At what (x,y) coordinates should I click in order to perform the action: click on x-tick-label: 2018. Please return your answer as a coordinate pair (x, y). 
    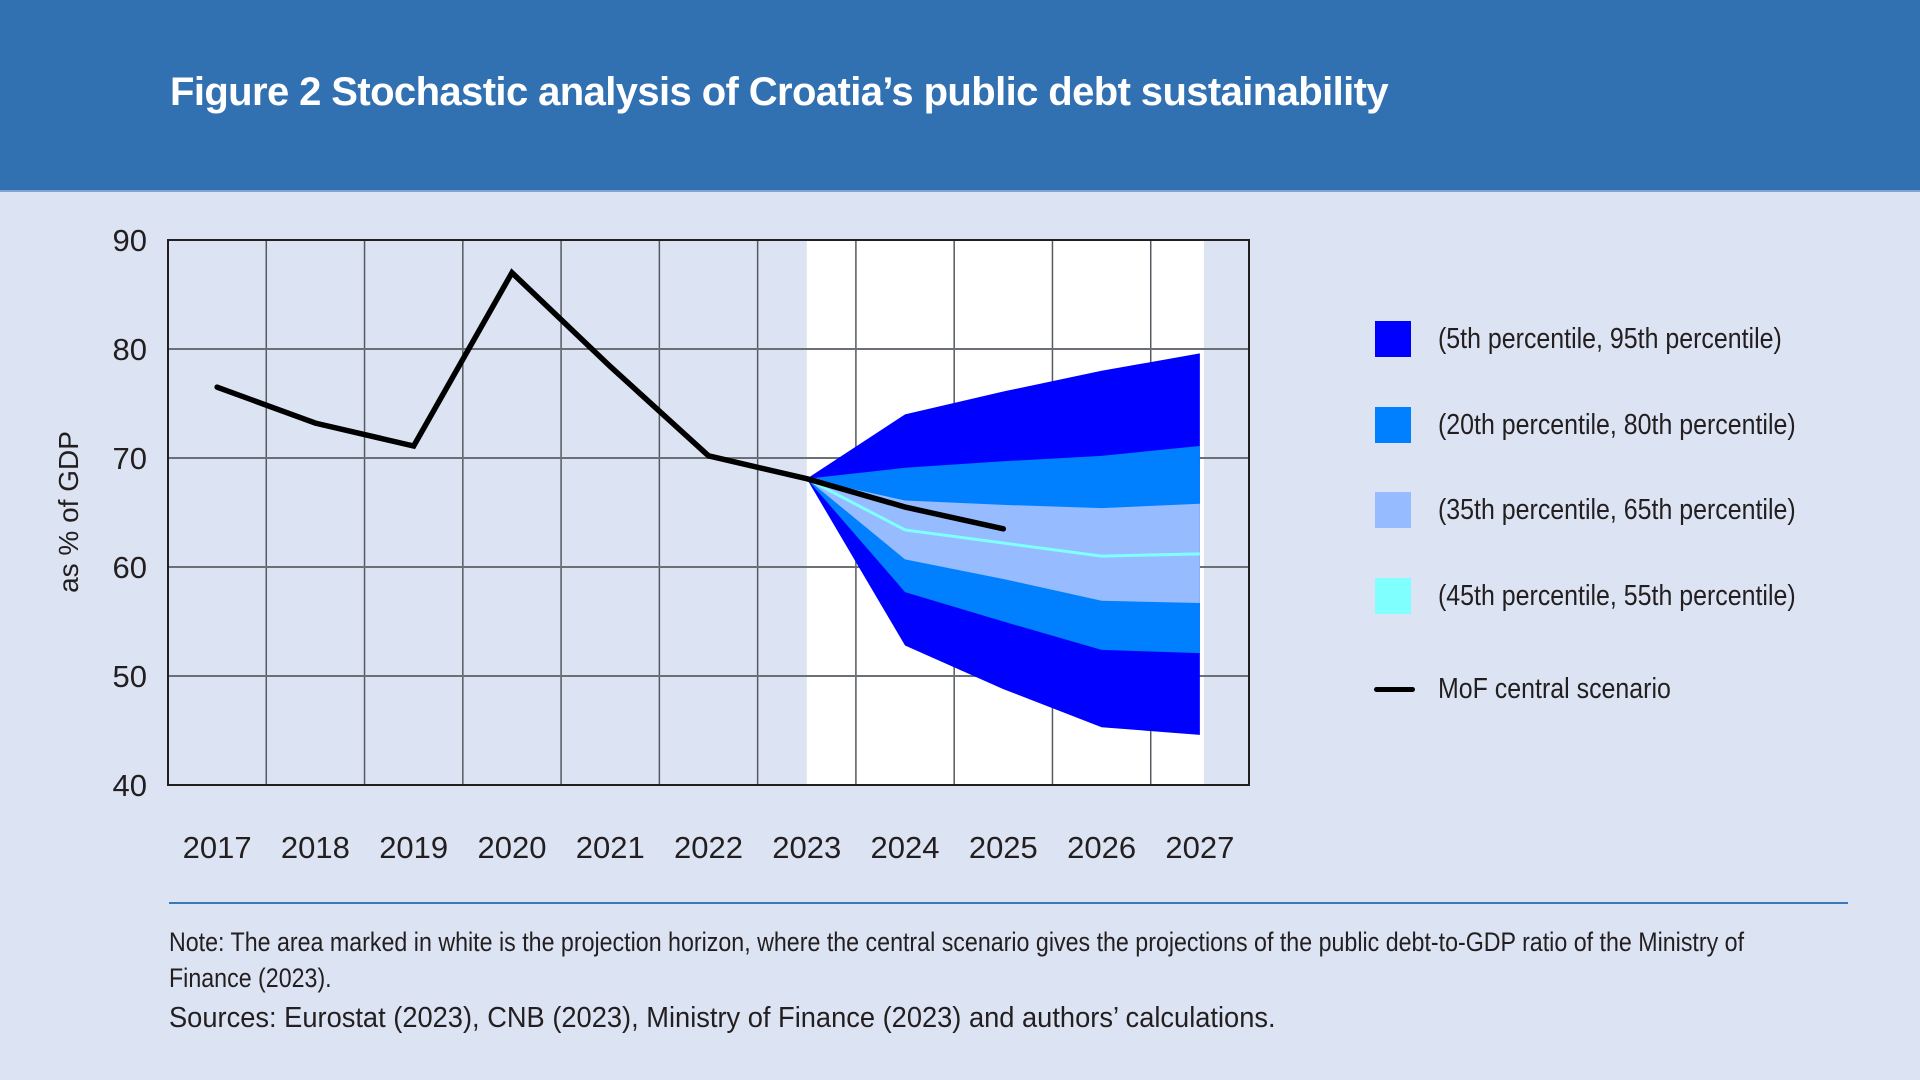
    Looking at the image, I should click on (315, 847).